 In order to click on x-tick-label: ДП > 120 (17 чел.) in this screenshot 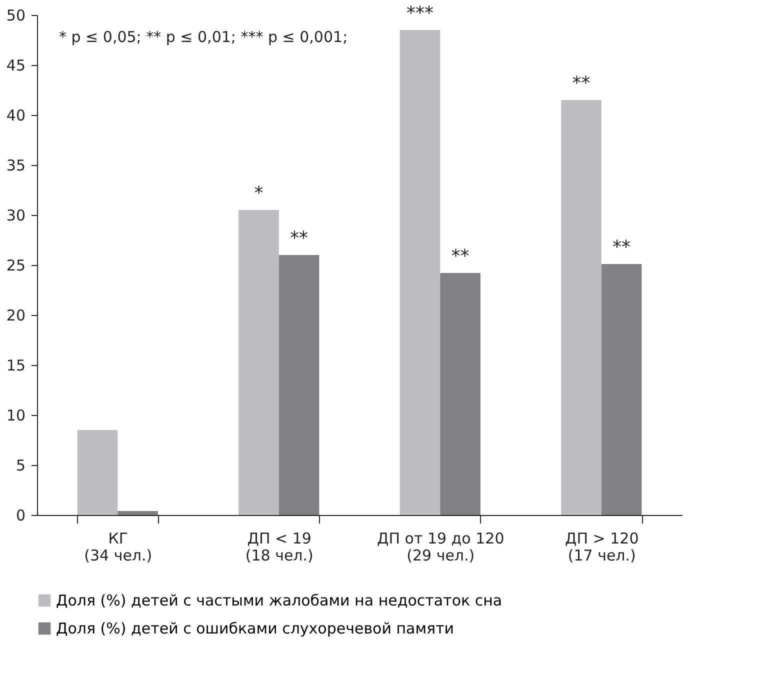, I will do `click(602, 547)`.